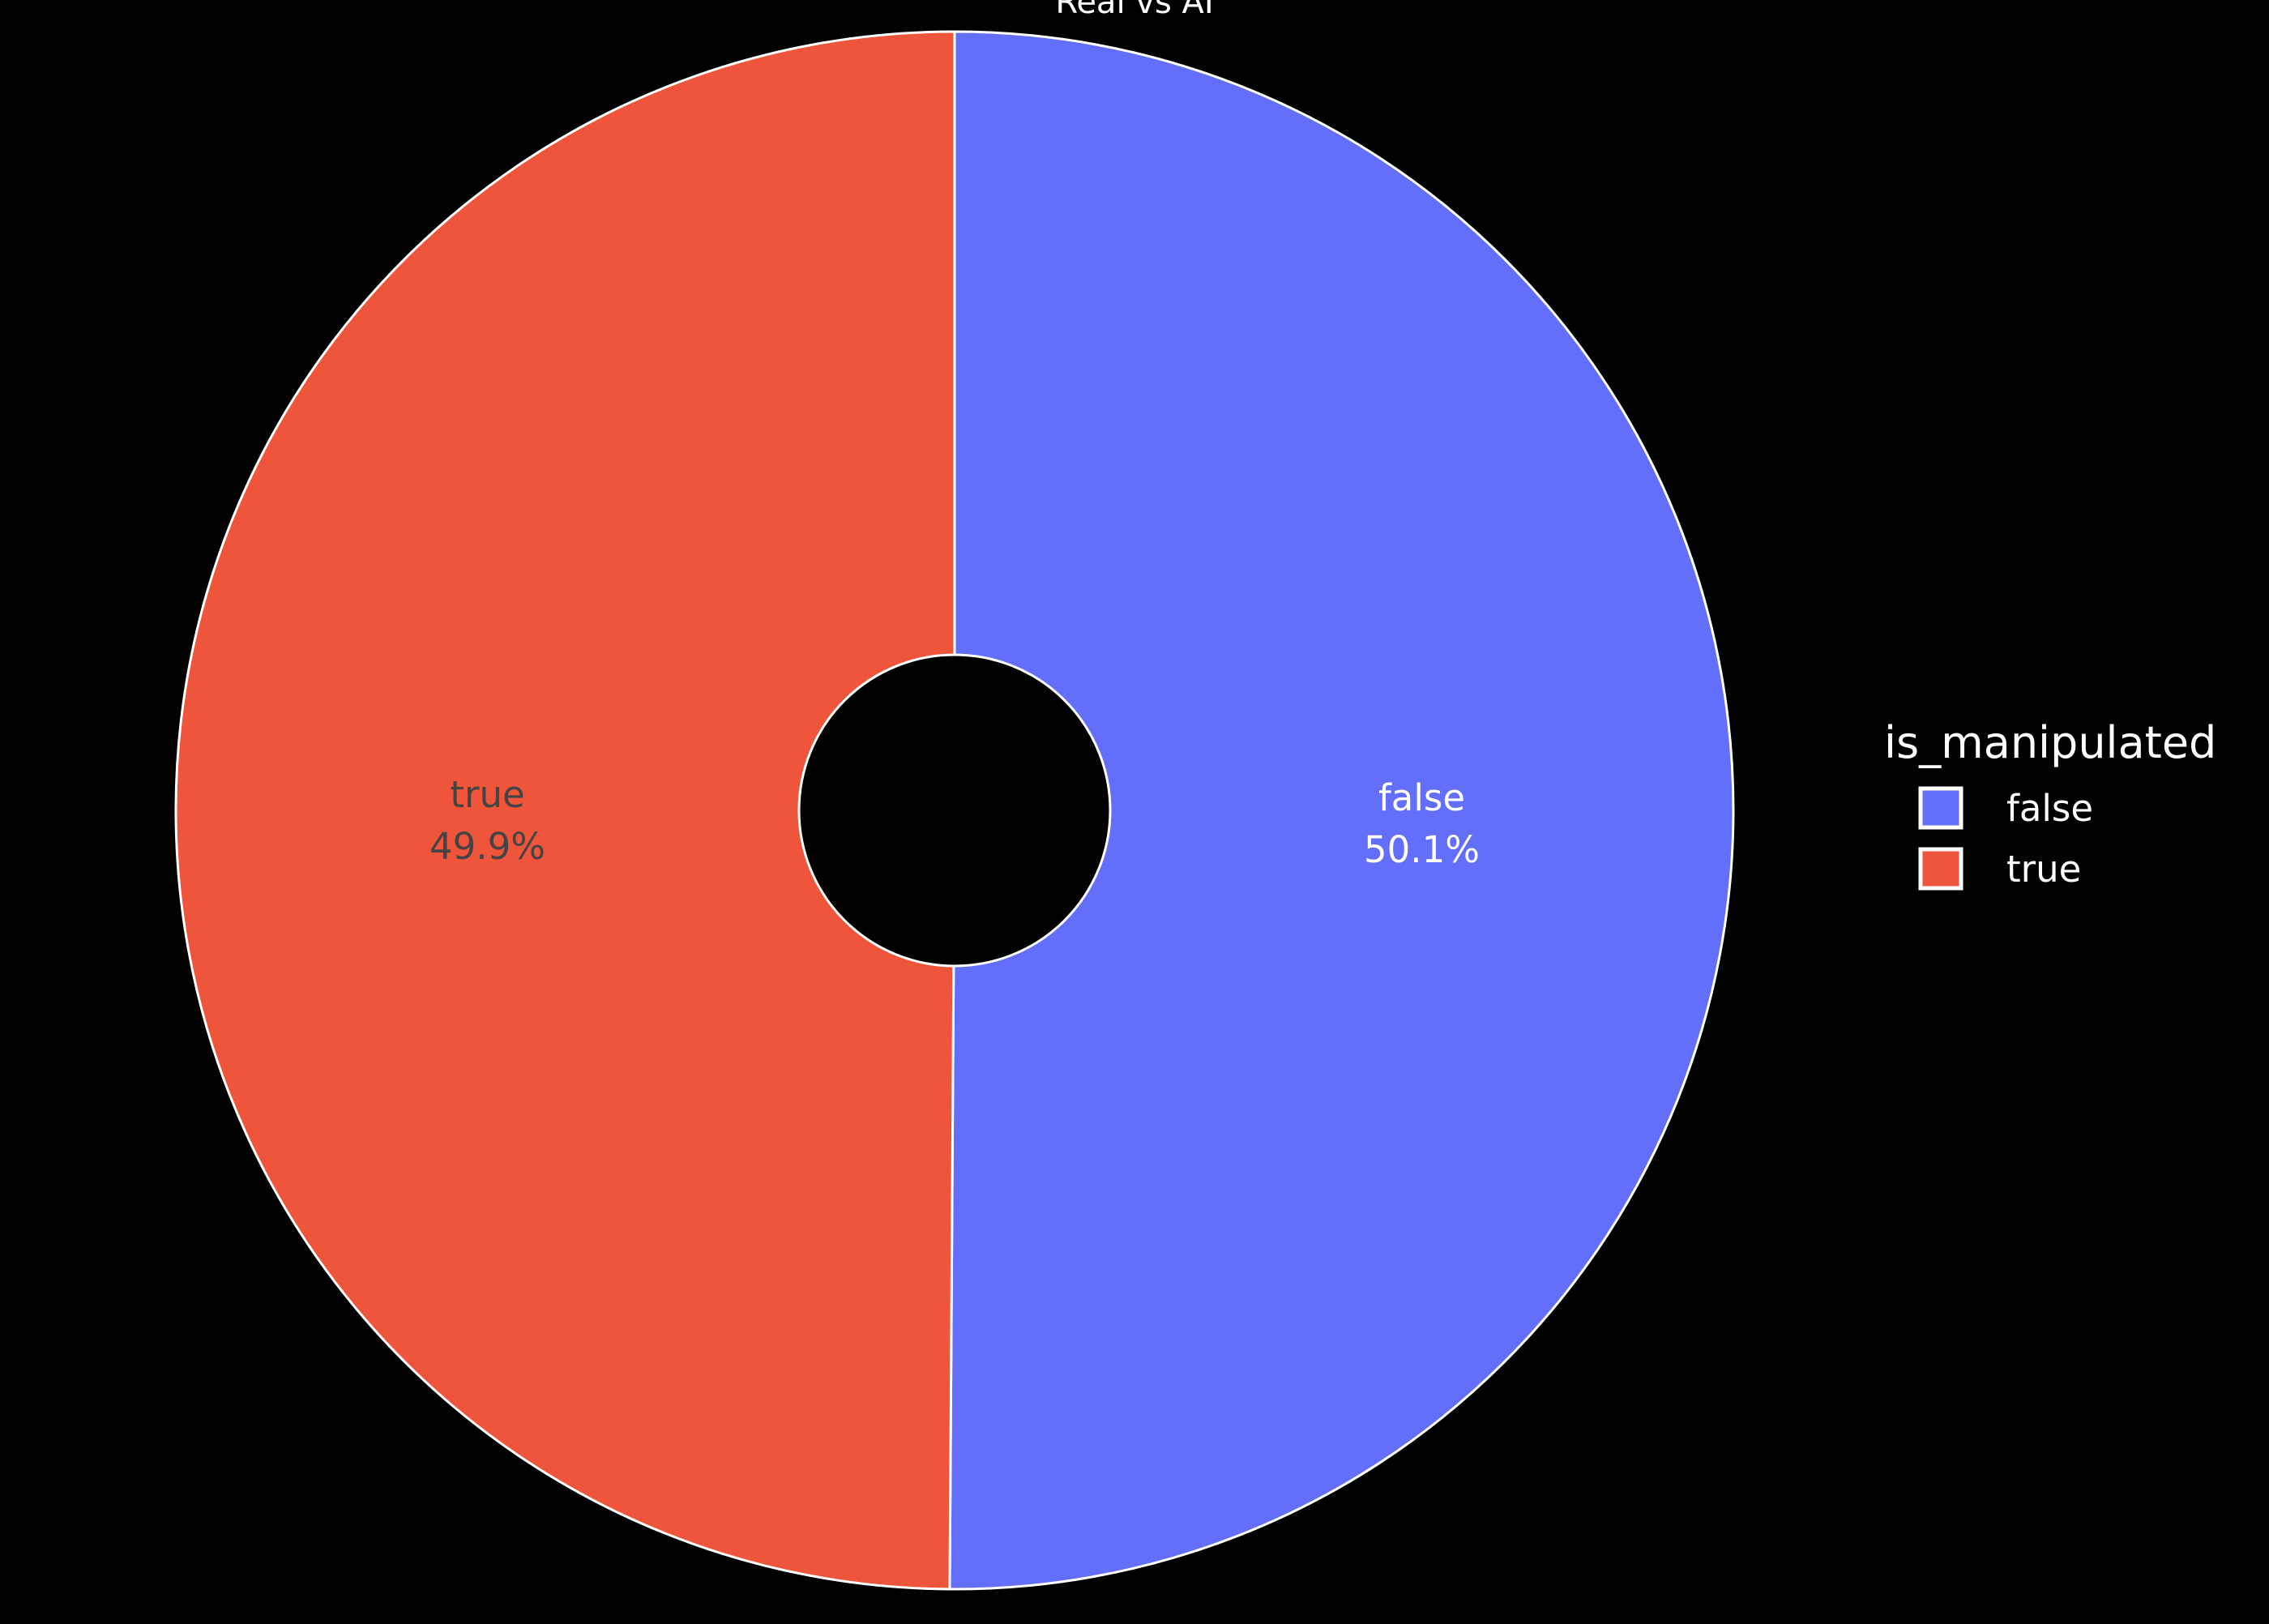  I want to click on legend: is_manipulated false true, so click(2050, 804).